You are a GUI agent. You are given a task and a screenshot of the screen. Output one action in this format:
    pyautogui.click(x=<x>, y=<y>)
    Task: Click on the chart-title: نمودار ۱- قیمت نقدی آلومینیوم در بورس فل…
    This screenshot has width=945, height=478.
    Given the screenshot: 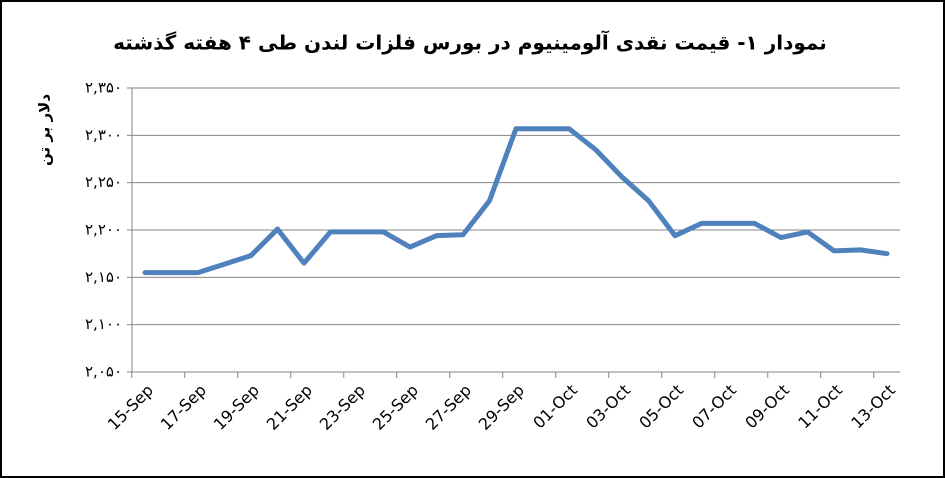 What is the action you would take?
    pyautogui.click(x=470, y=42)
    